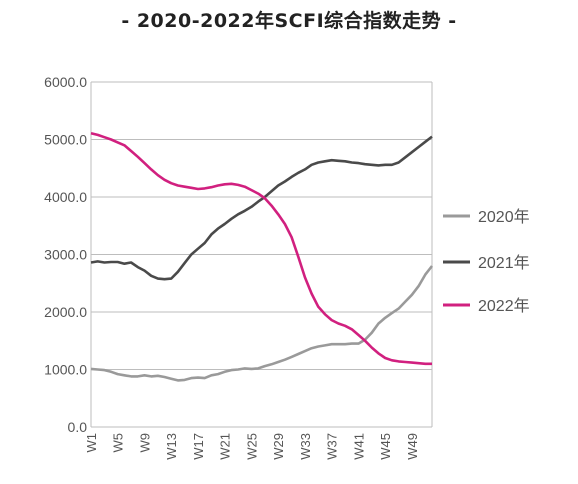  What do you see at coordinates (225, 446) in the screenshot?
I see `x-tick-label: W21` at bounding box center [225, 446].